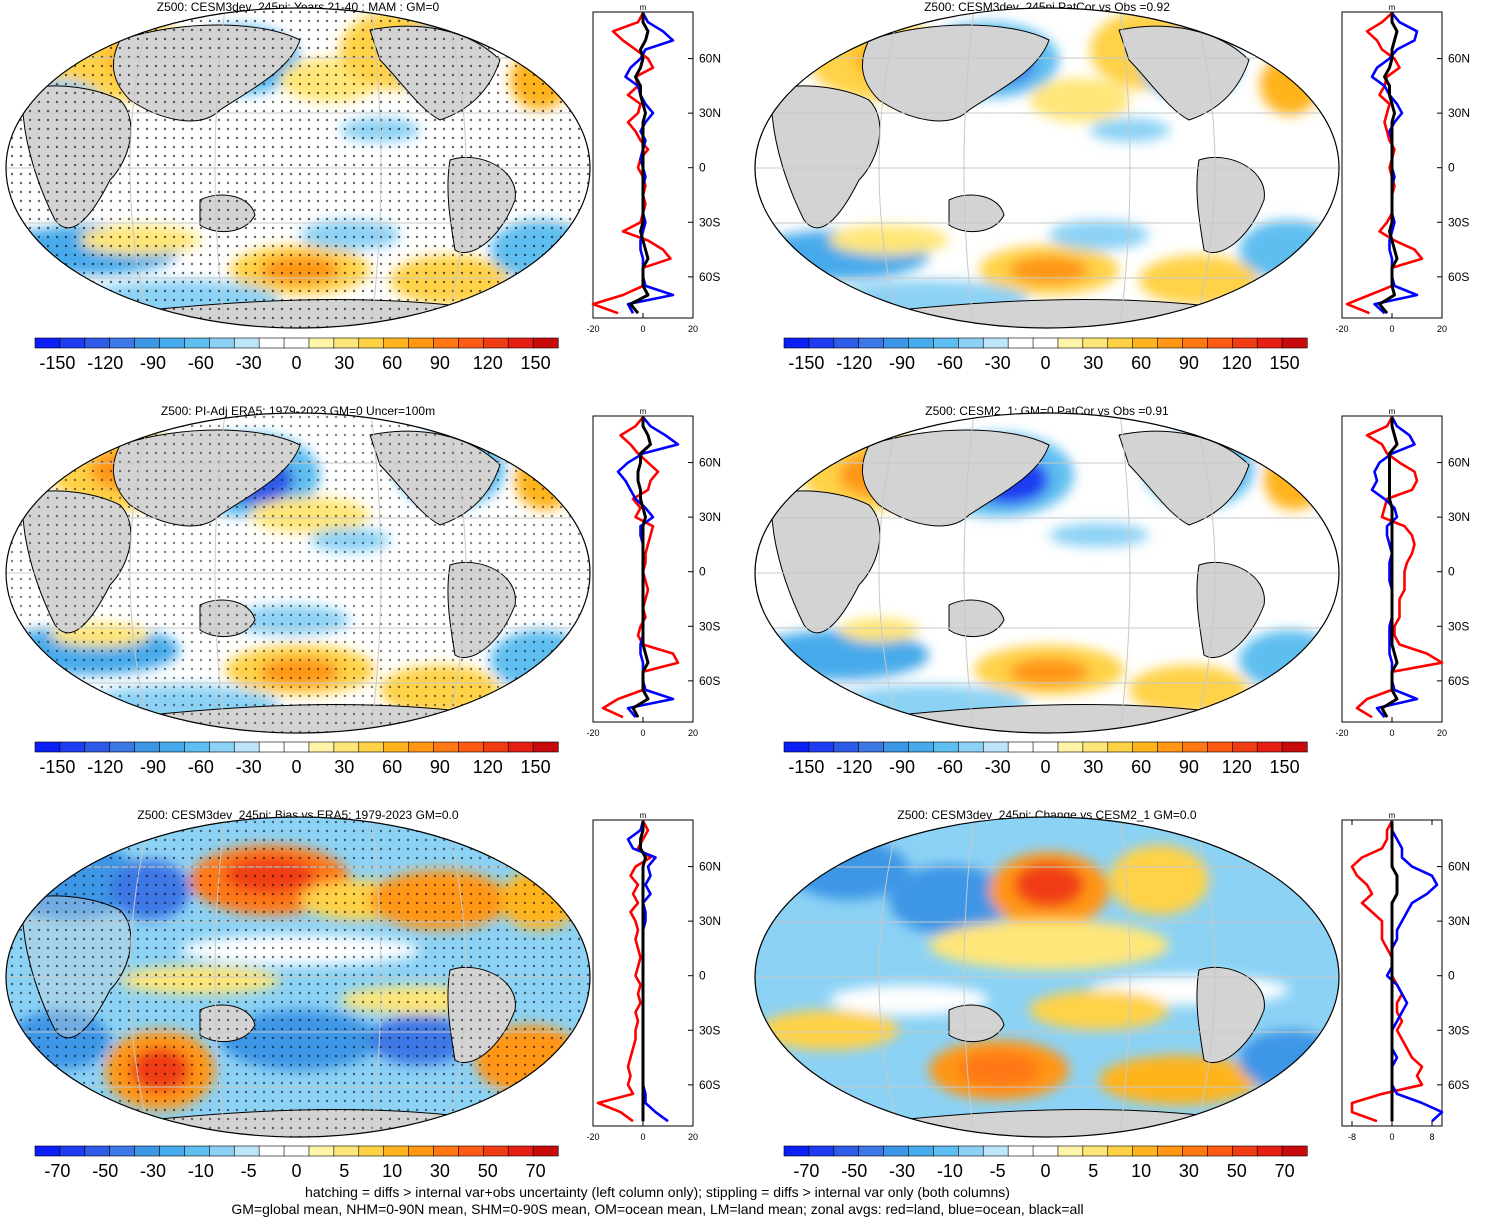  I want to click on colorbar-2-tick-label: 90, so click(1189, 363).